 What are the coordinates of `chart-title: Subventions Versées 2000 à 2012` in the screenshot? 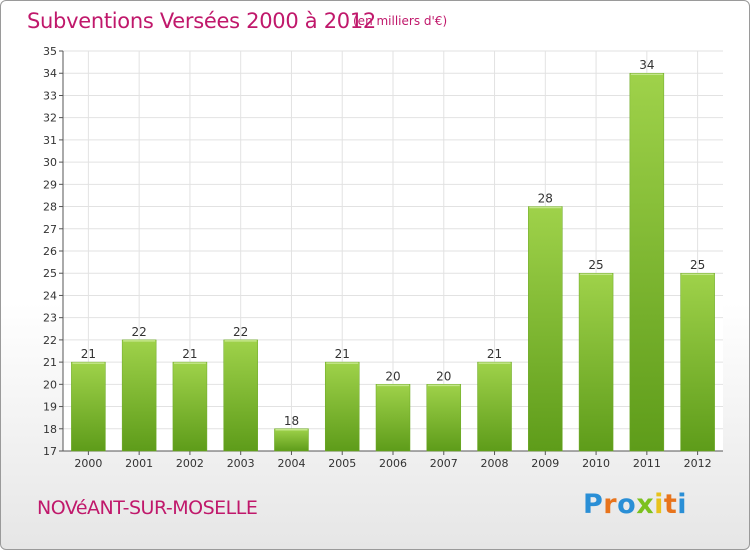 It's located at (201, 21).